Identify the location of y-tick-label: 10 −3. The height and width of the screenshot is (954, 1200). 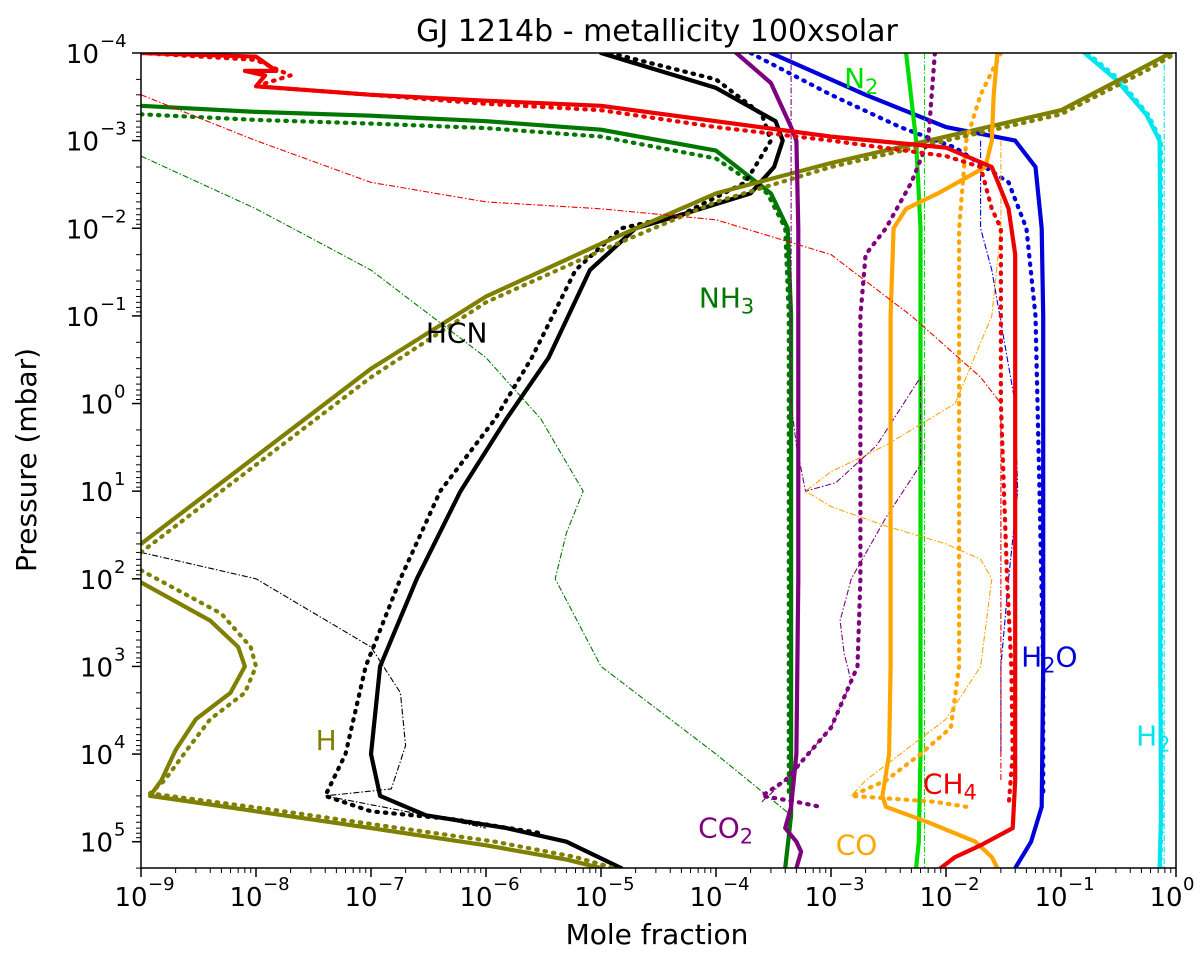
(96, 138).